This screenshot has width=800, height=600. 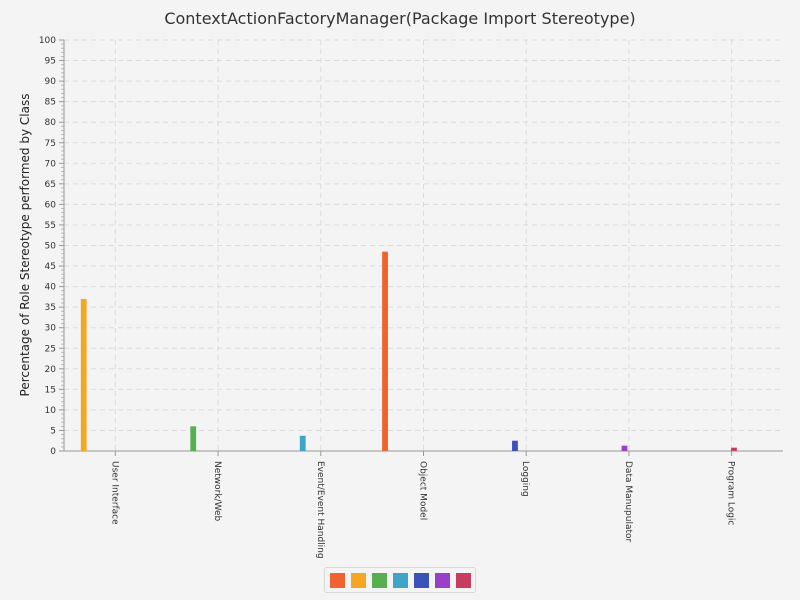 I want to click on y-tick-label: 75, so click(x=50, y=144).